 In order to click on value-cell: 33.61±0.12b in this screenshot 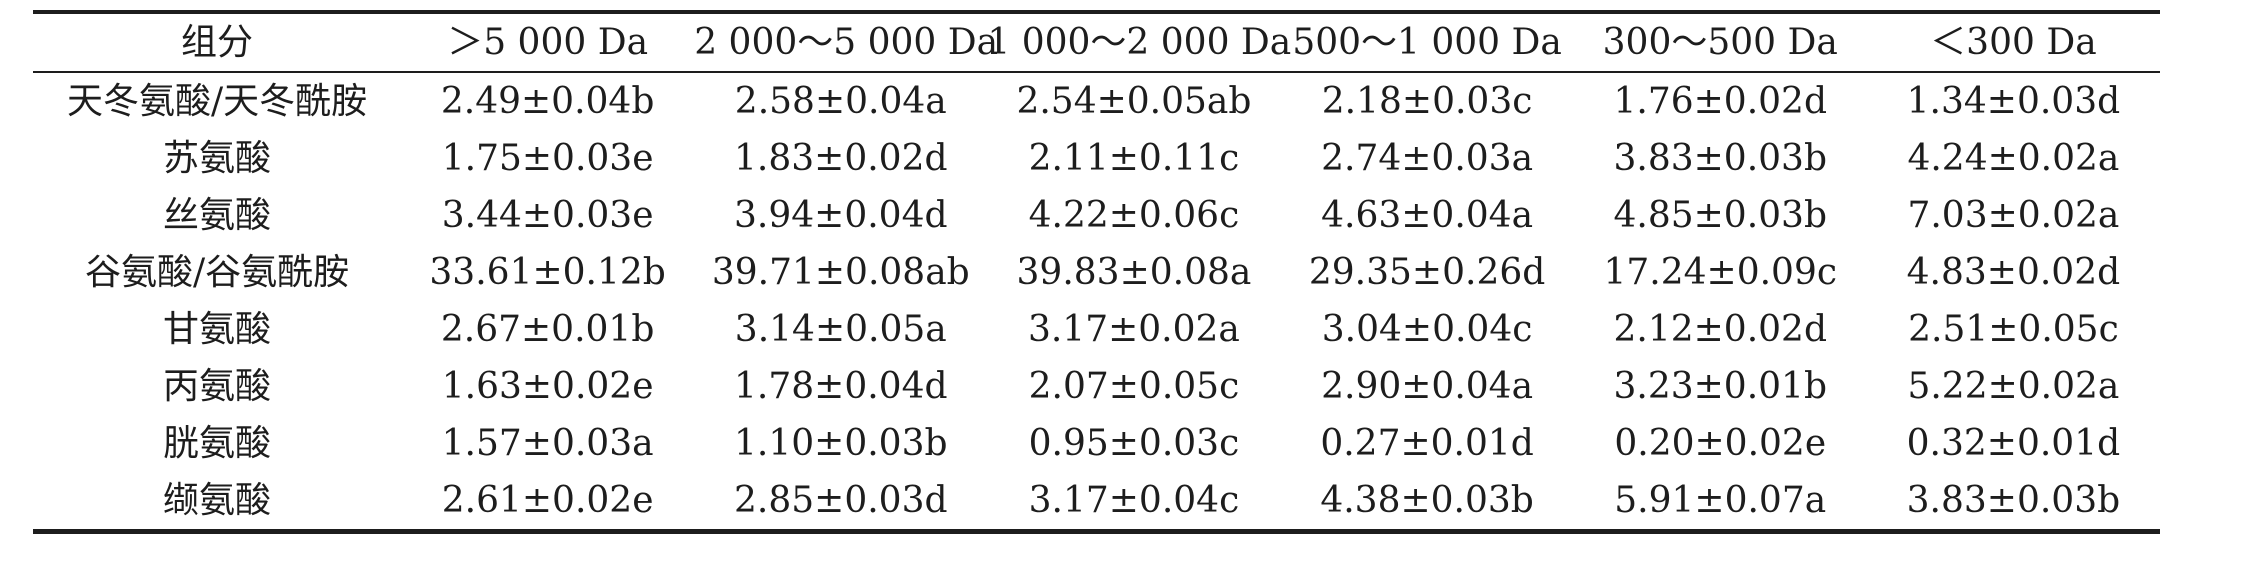, I will do `click(547, 272)`.